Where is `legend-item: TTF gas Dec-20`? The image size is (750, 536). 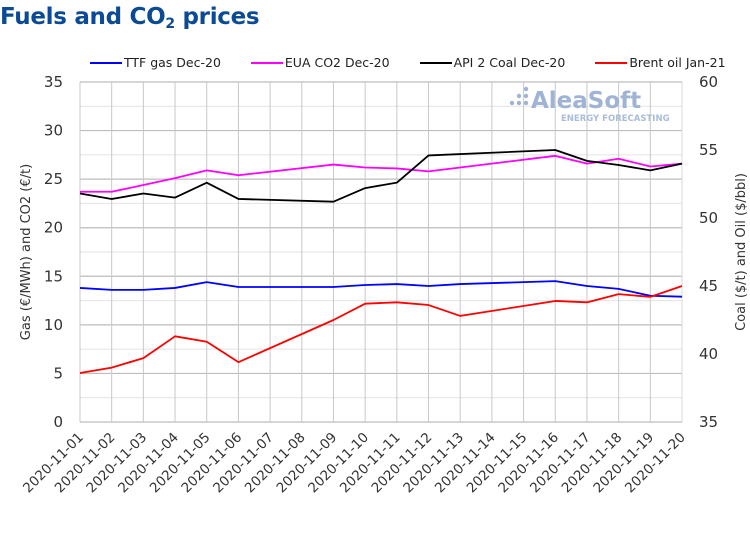 legend-item: TTF gas Dec-20 is located at coordinates (155, 62).